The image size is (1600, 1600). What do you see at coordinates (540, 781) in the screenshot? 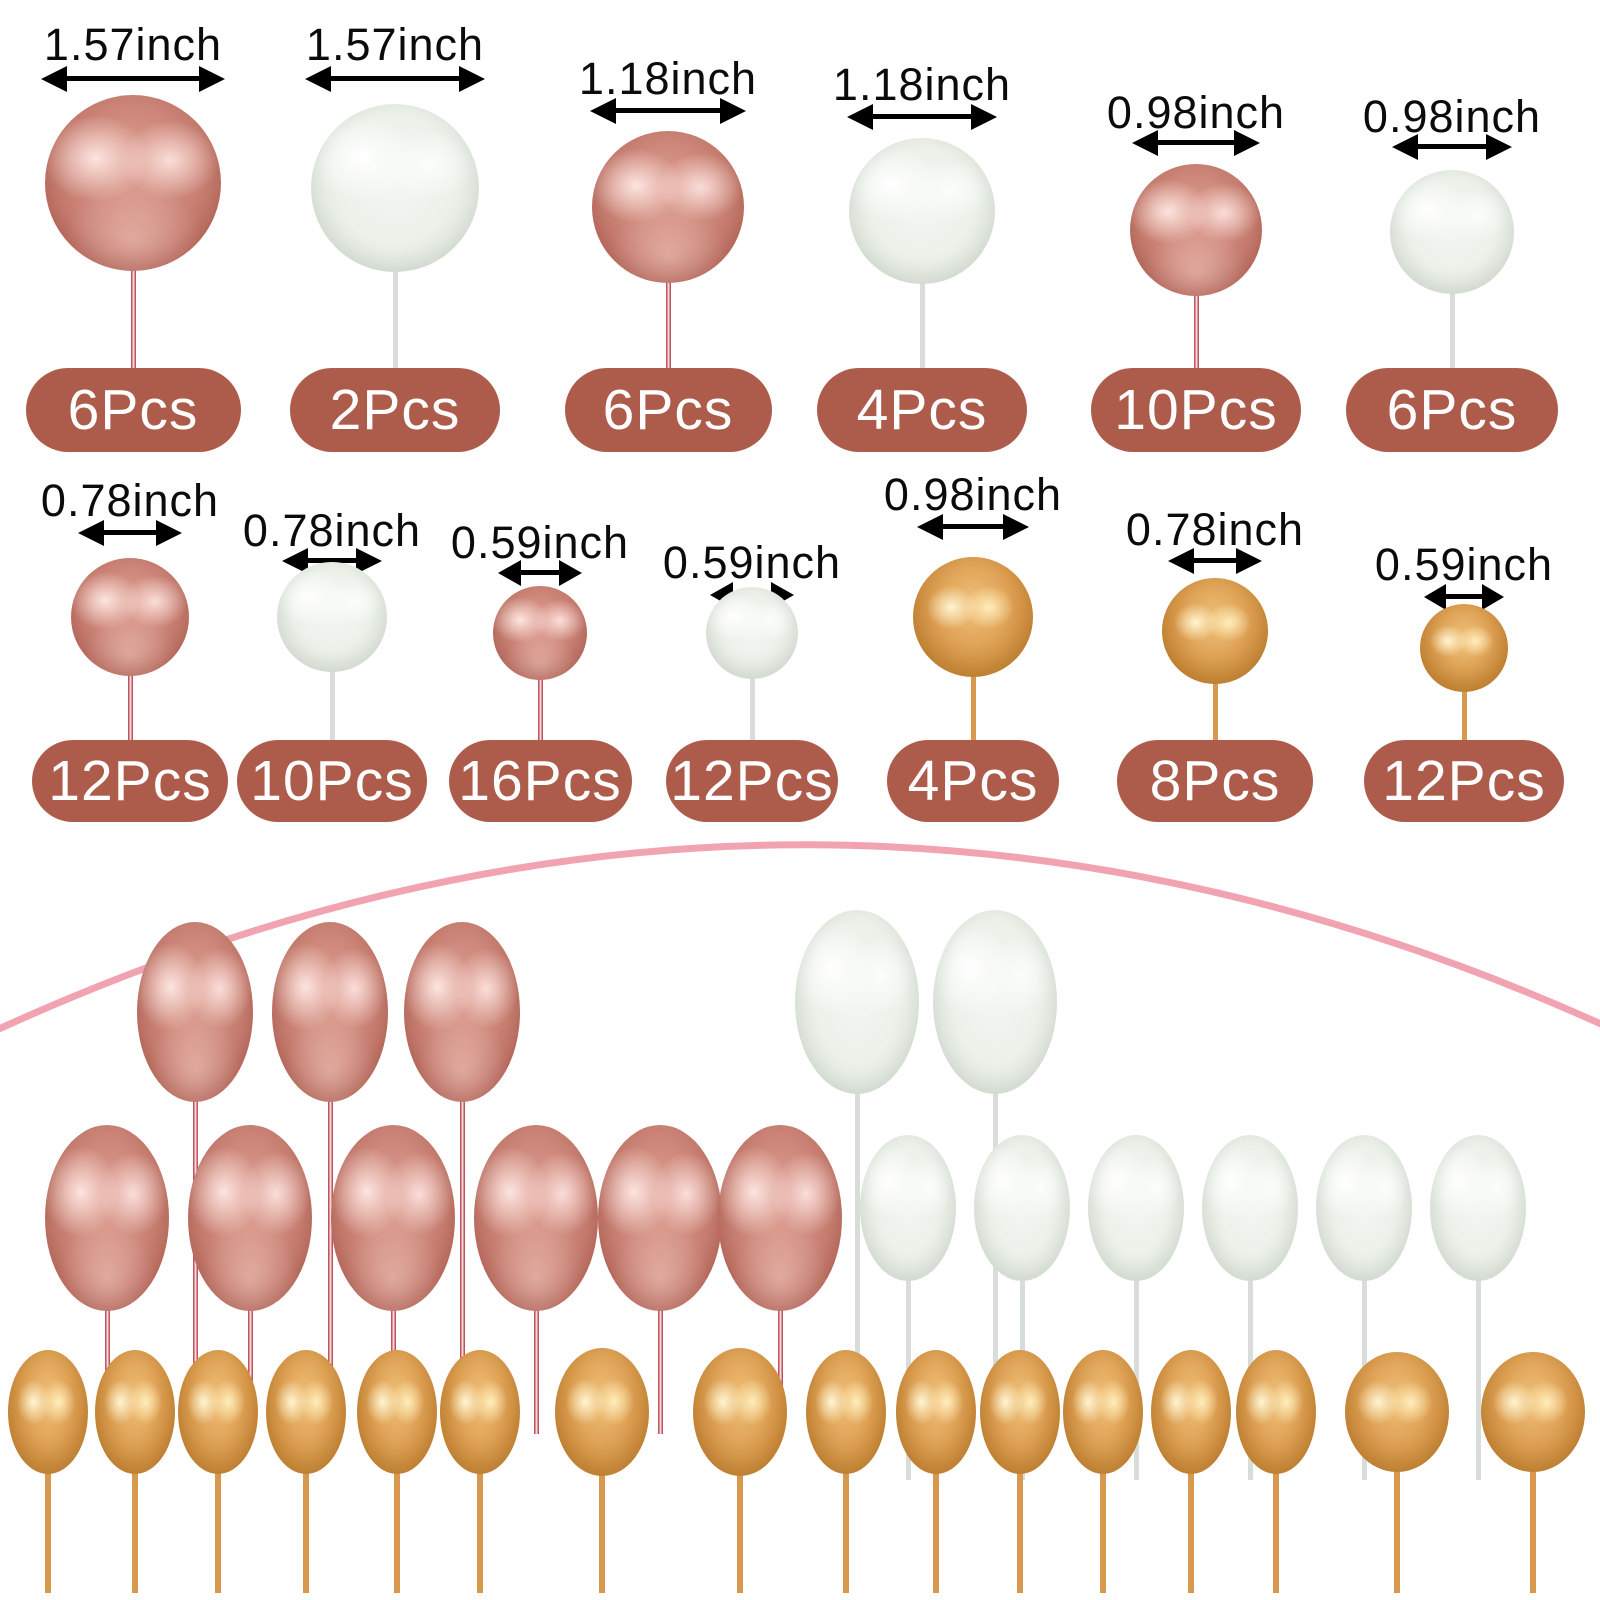
I see `count-badge: 16Pcs` at bounding box center [540, 781].